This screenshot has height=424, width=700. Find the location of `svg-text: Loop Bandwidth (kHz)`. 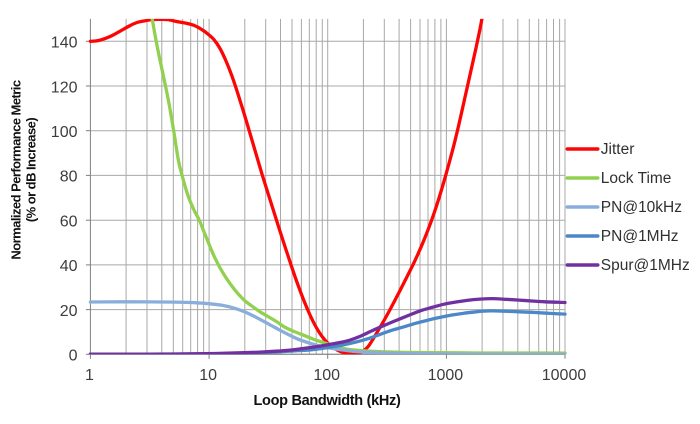

svg-text: Loop Bandwidth (kHz) is located at coordinates (327, 401).